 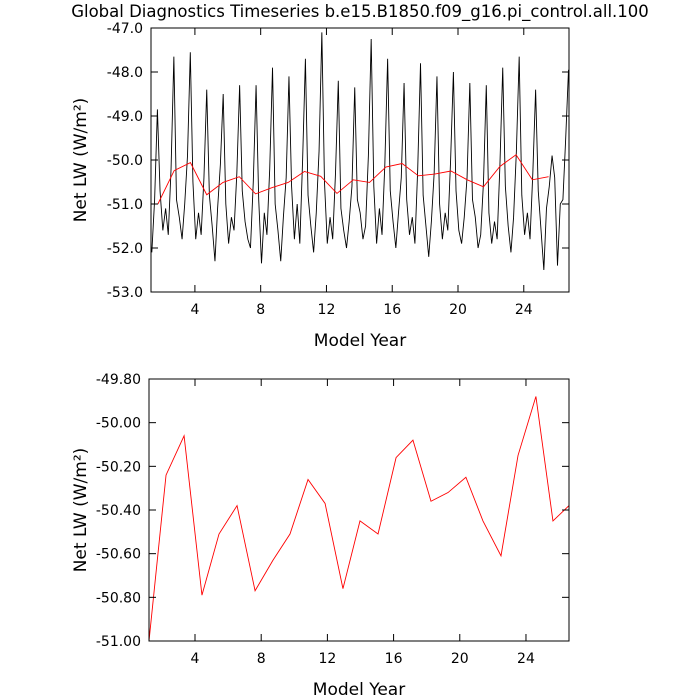 What do you see at coordinates (353, 179) in the screenshot?
I see `series-line` at bounding box center [353, 179].